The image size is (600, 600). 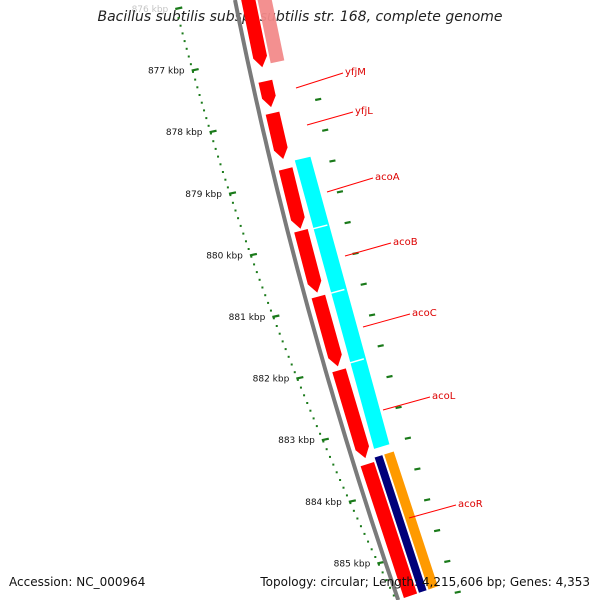 I want to click on gene-label-acoR: acoR, so click(x=470, y=504).